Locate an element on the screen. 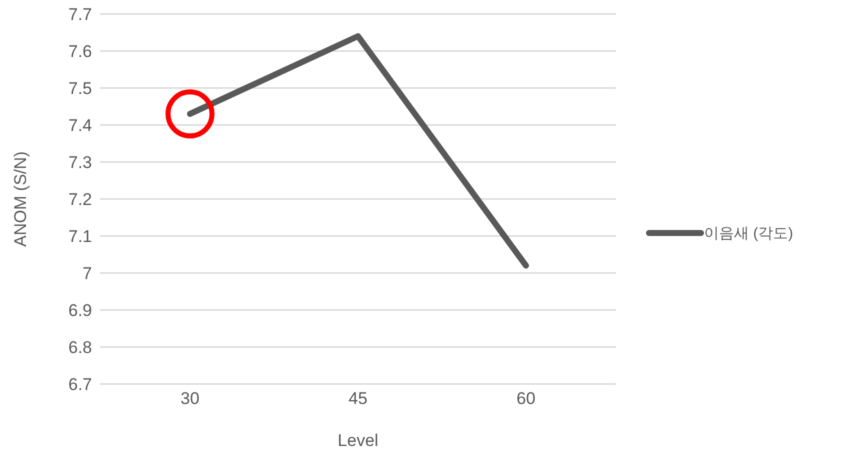  y-tick-label: 6.9 is located at coordinates (80, 310).